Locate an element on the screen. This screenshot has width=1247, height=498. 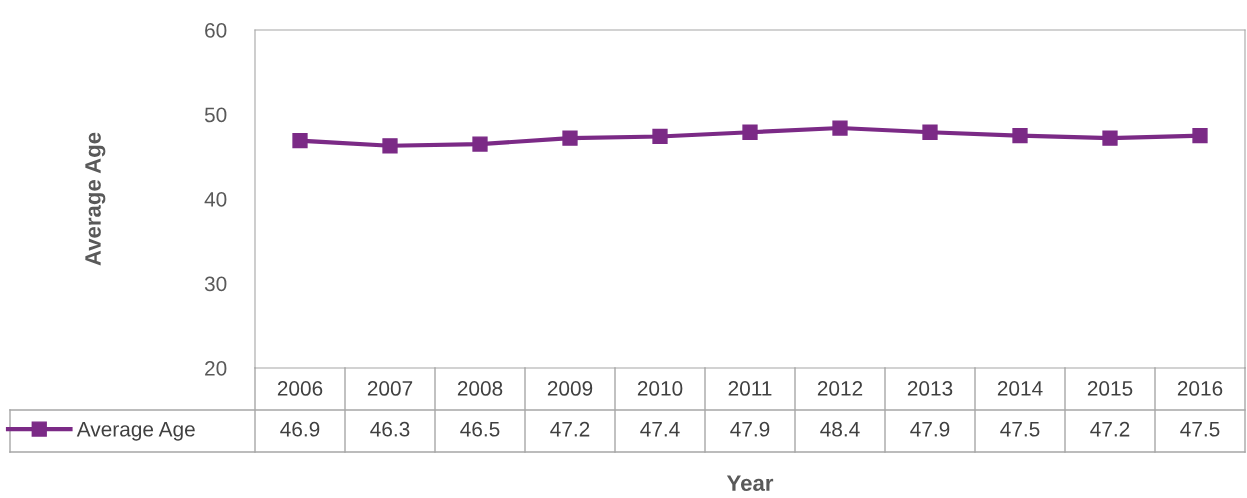
x-tick-label: 2014 is located at coordinates (1020, 388).